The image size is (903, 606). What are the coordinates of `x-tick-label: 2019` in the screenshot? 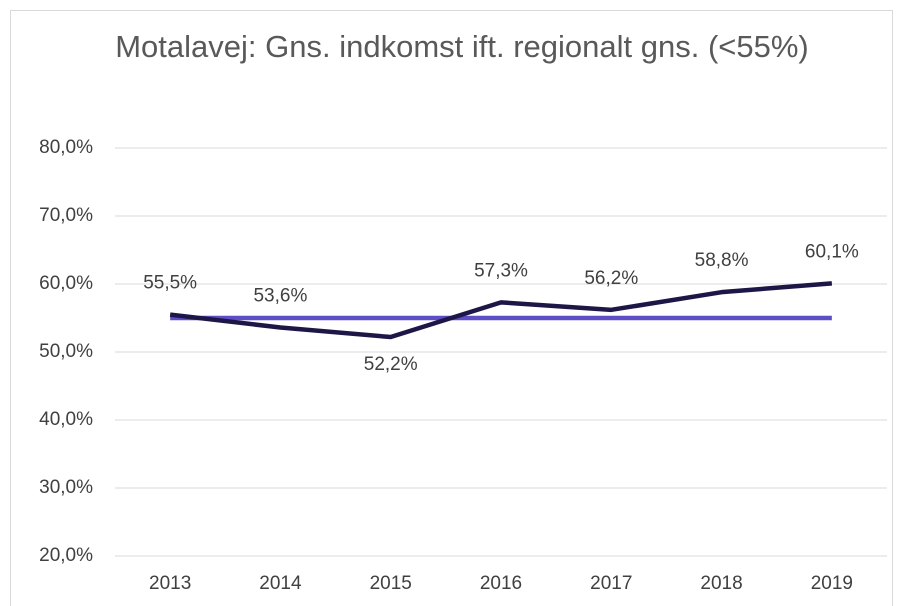 It's located at (832, 583).